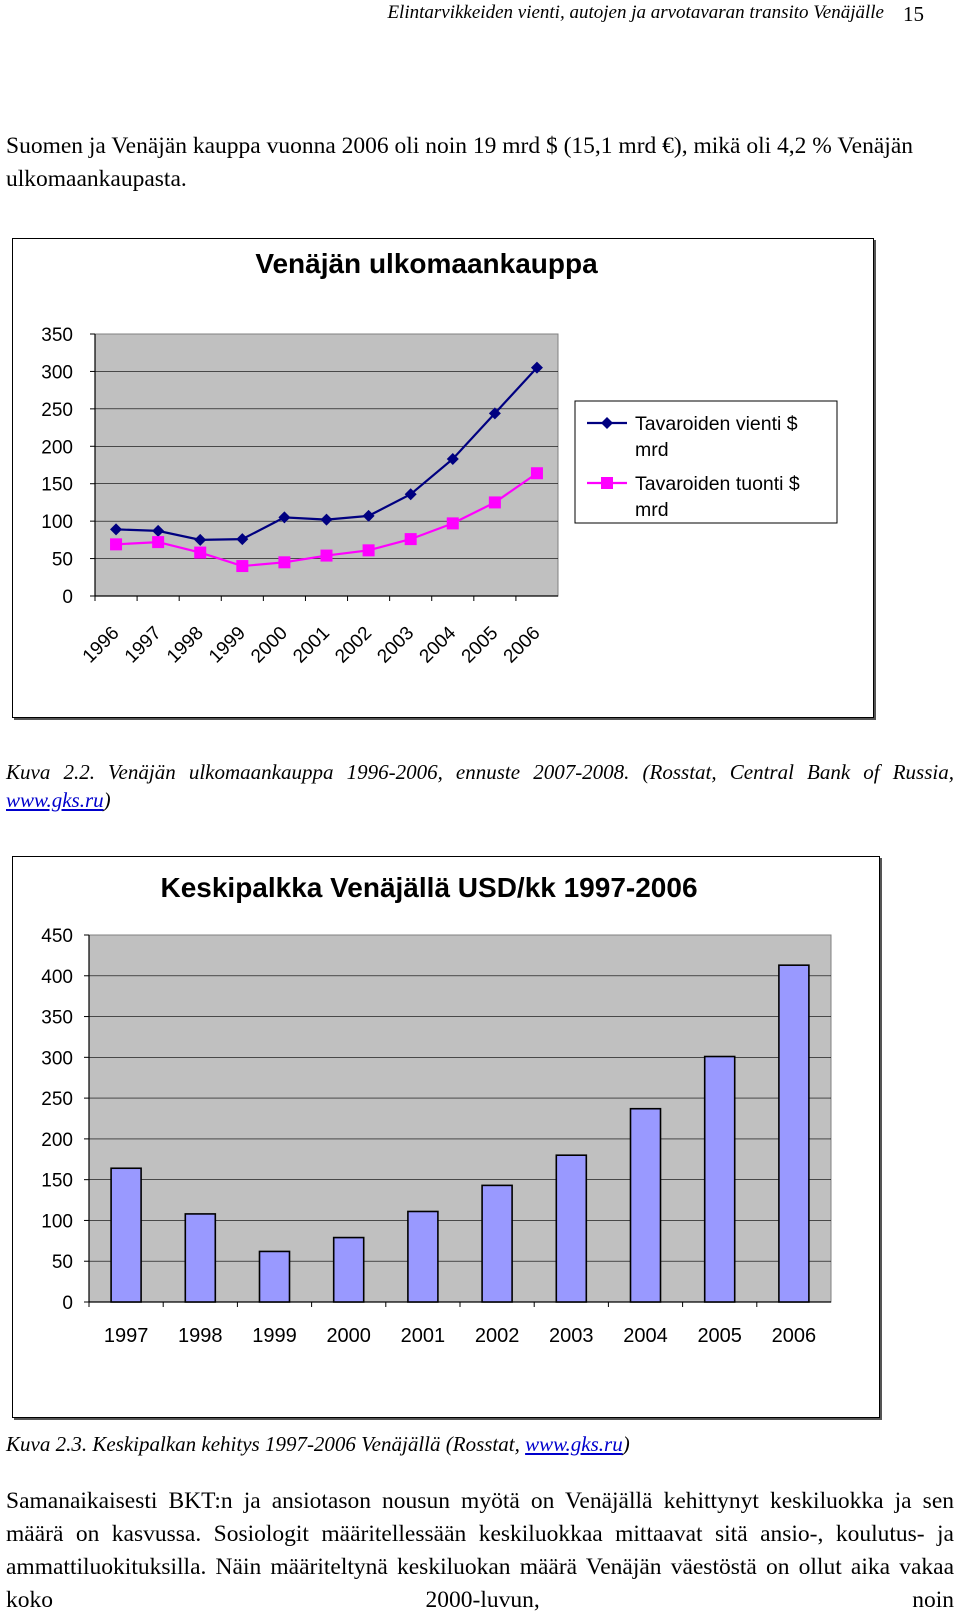 This screenshot has height=1621, width=960. What do you see at coordinates (716, 424) in the screenshot?
I see `legend-label-line: Tavaroiden vienti $` at bounding box center [716, 424].